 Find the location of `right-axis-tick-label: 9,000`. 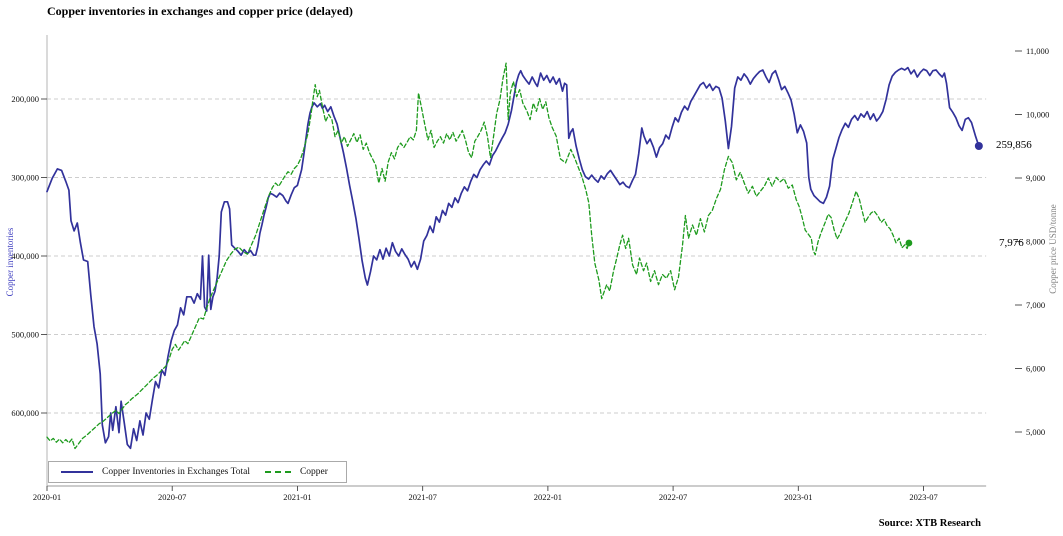

right-axis-tick-label: 9,000 is located at coordinates (1035, 178).